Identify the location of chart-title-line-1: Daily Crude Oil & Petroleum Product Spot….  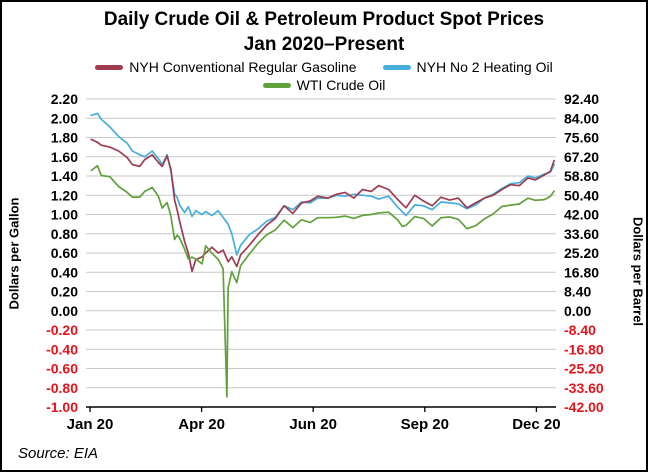
(324, 19).